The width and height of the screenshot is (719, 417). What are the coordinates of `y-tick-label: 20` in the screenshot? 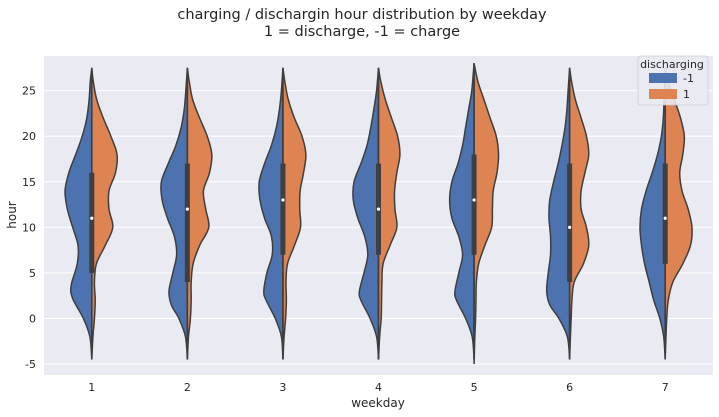 It's located at (29, 136).